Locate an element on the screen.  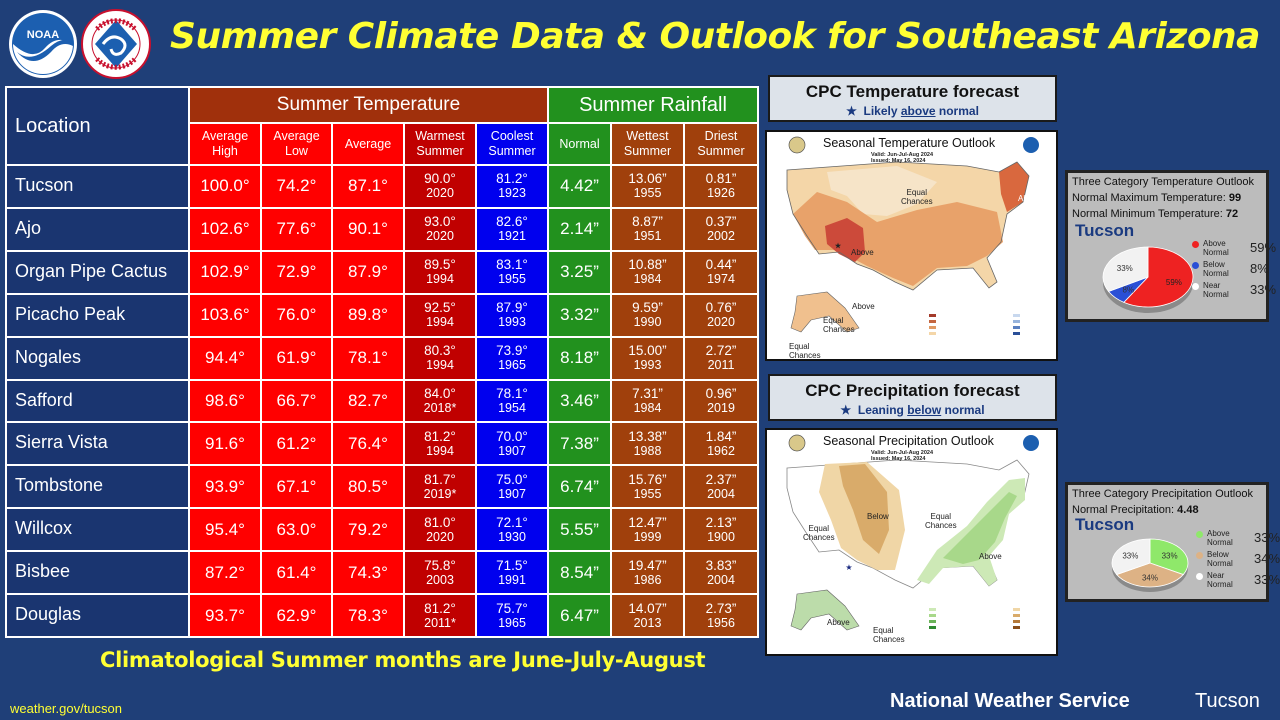
cpc-precip-title: CPC Precipitation forecast is located at coordinates (912, 390).